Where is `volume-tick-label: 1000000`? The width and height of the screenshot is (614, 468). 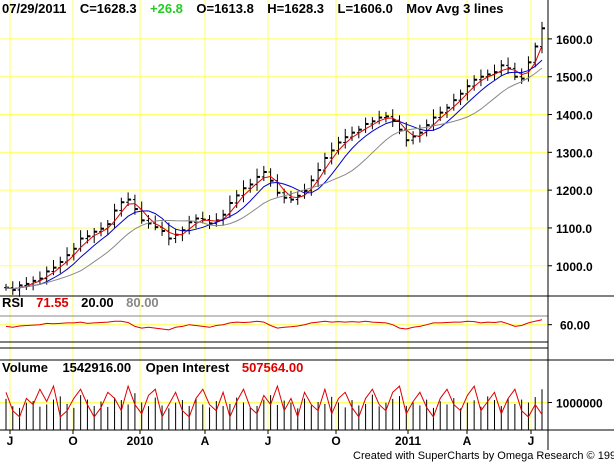
volume-tick-label: 1000000 is located at coordinates (579, 404).